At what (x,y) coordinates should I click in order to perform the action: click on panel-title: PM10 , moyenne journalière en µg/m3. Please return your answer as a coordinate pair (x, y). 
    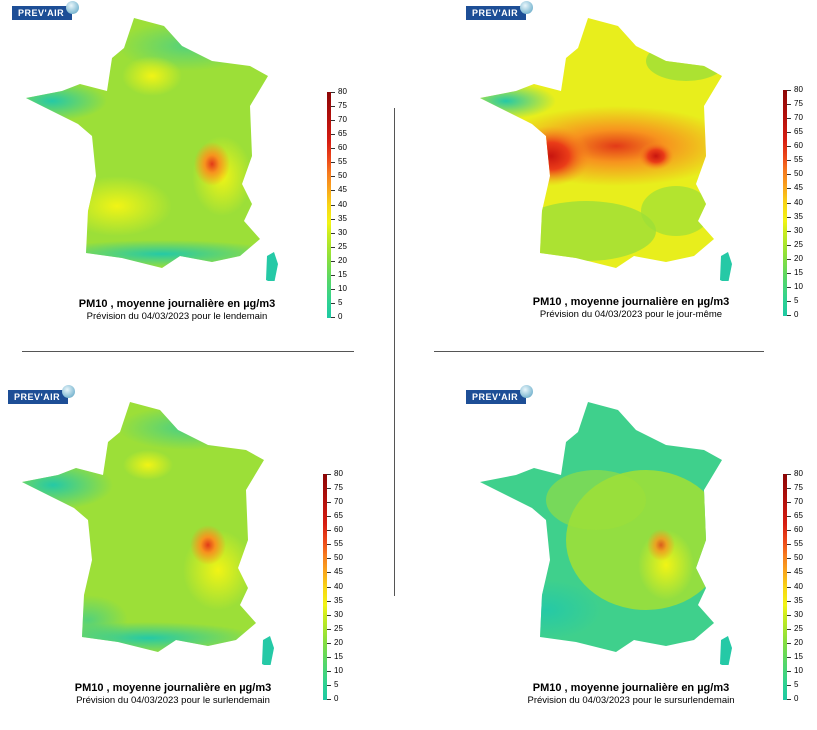
    Looking at the image, I should click on (631, 302).